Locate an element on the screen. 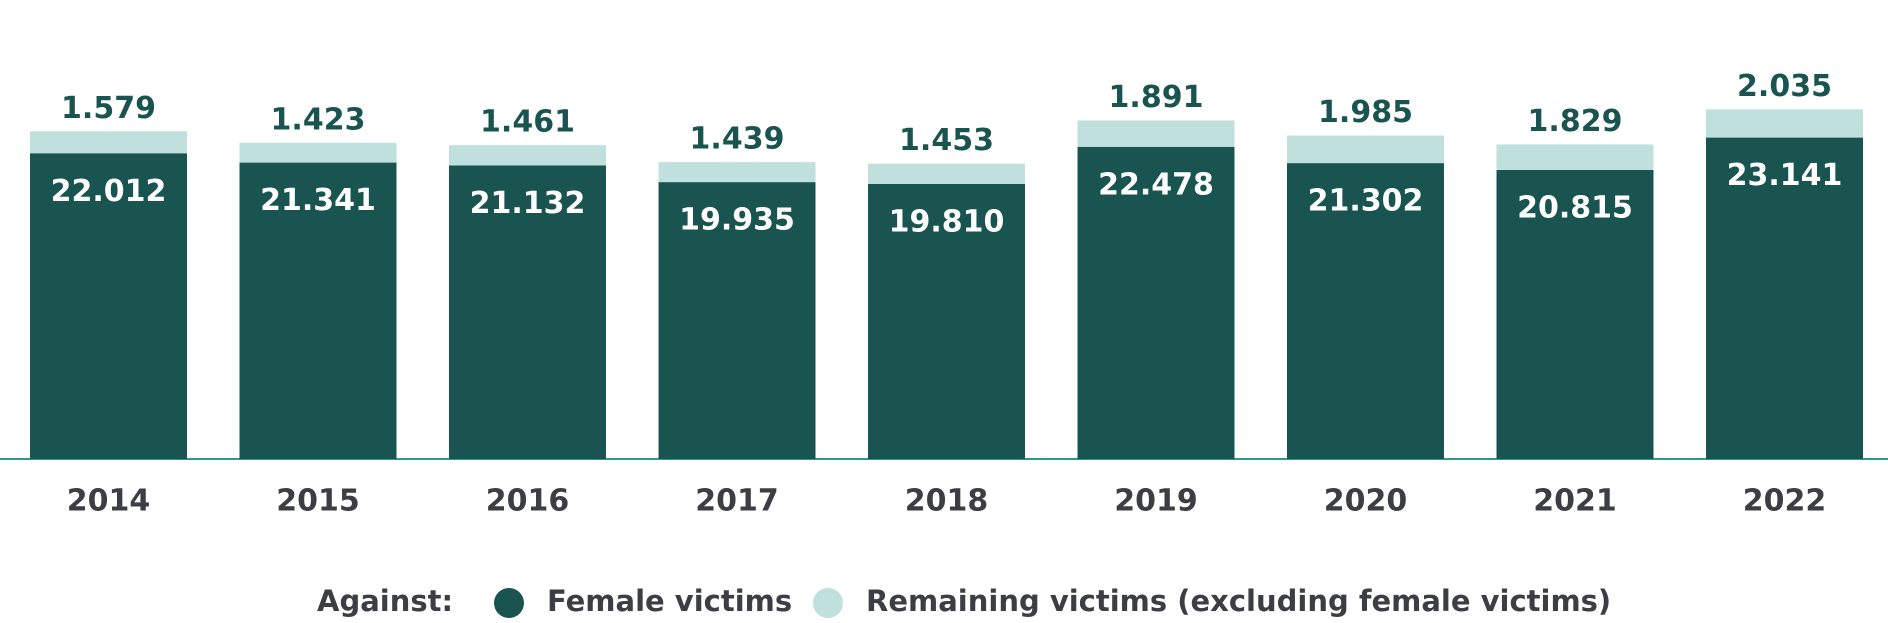 The image size is (1888, 623). value-label: 1.423 is located at coordinates (318, 119).